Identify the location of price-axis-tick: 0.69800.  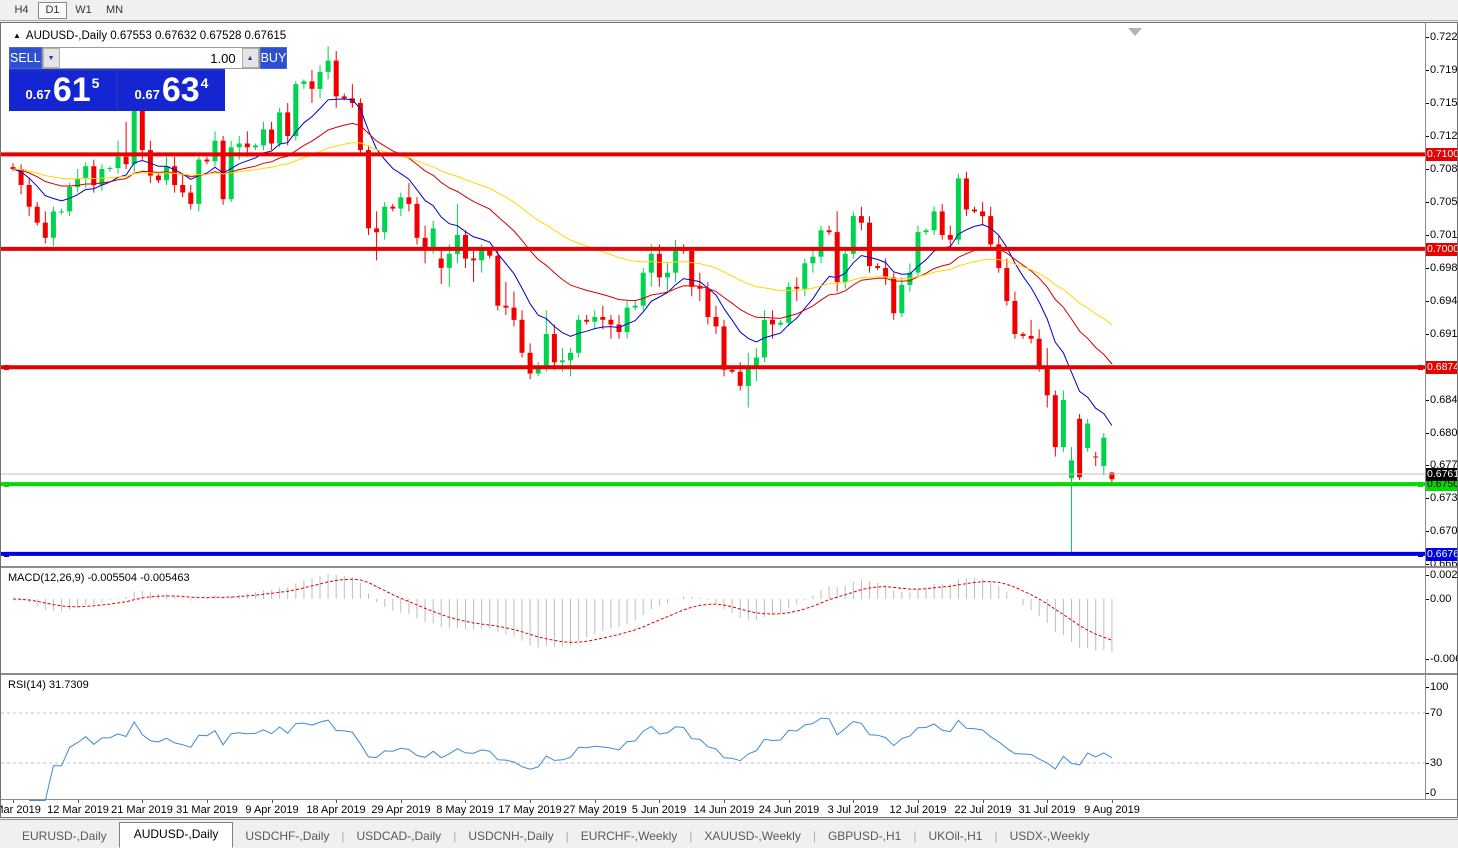
(1441, 268).